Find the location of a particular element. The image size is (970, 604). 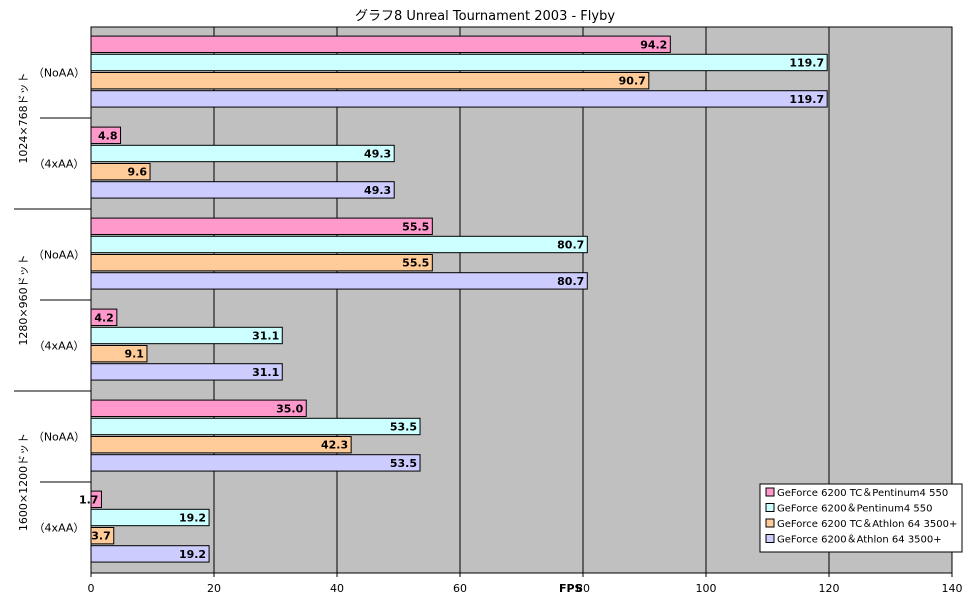

x-tick-label: 40 is located at coordinates (337, 588).